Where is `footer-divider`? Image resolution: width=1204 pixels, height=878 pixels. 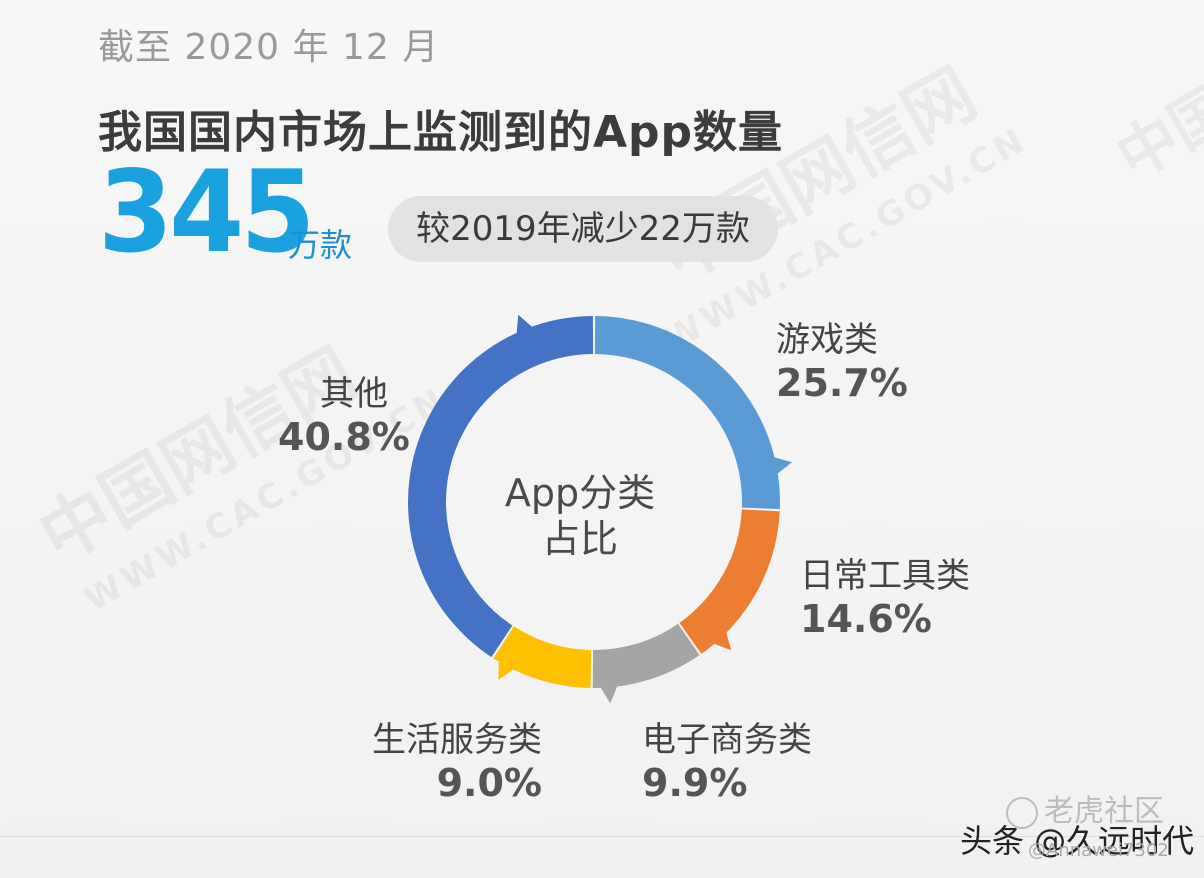 footer-divider is located at coordinates (602, 836).